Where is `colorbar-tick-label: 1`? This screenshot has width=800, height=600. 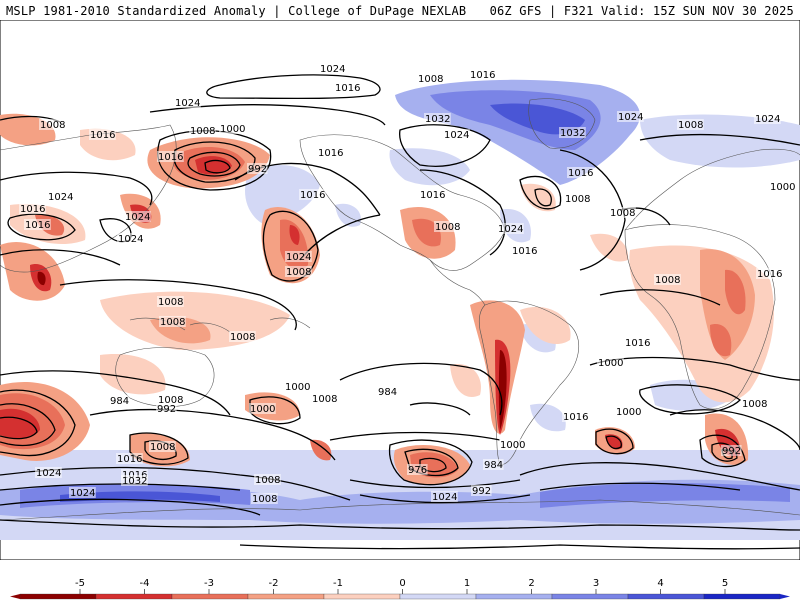
colorbar-tick-label: 1 is located at coordinates (467, 583).